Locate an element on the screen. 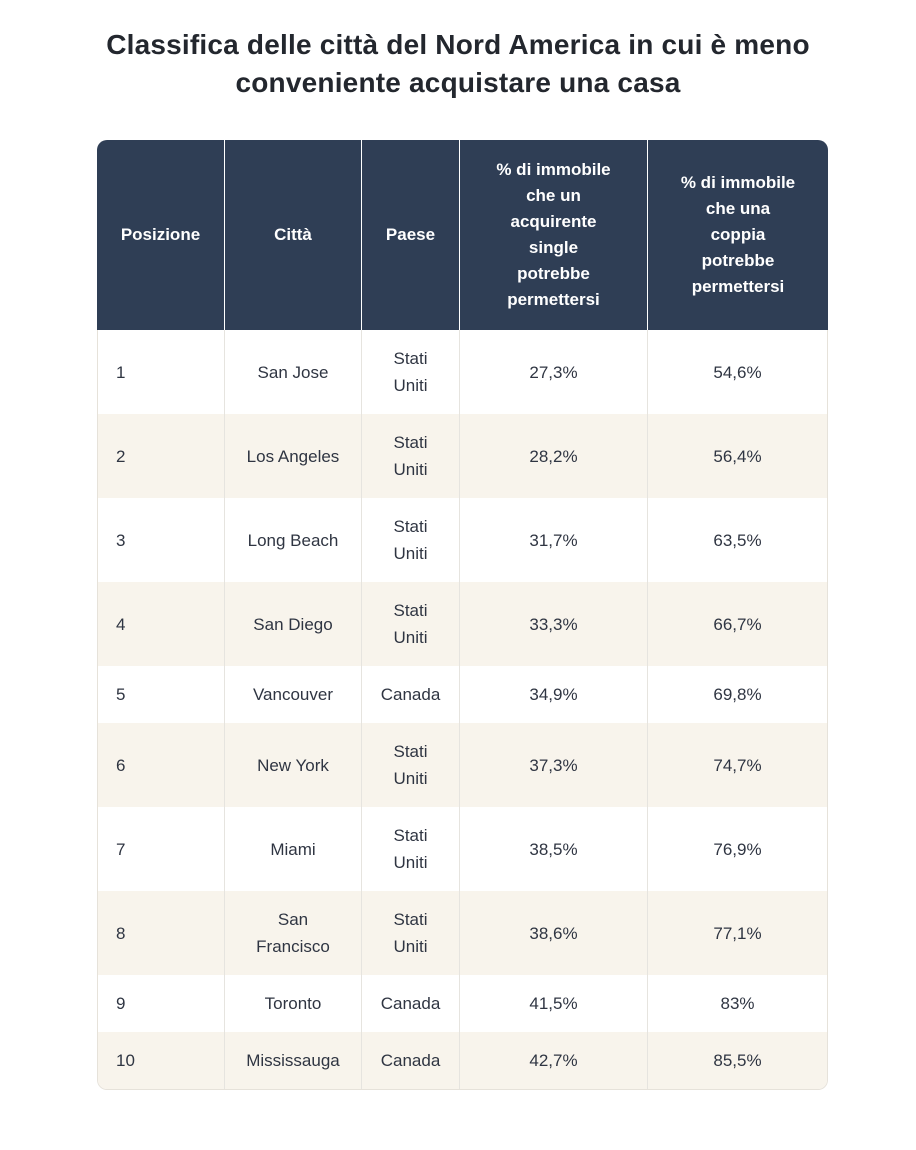 This screenshot has height=1150, width=916. table-row: 1 San Jose Stati Uniti 27,3% 54,6% is located at coordinates (462, 372).